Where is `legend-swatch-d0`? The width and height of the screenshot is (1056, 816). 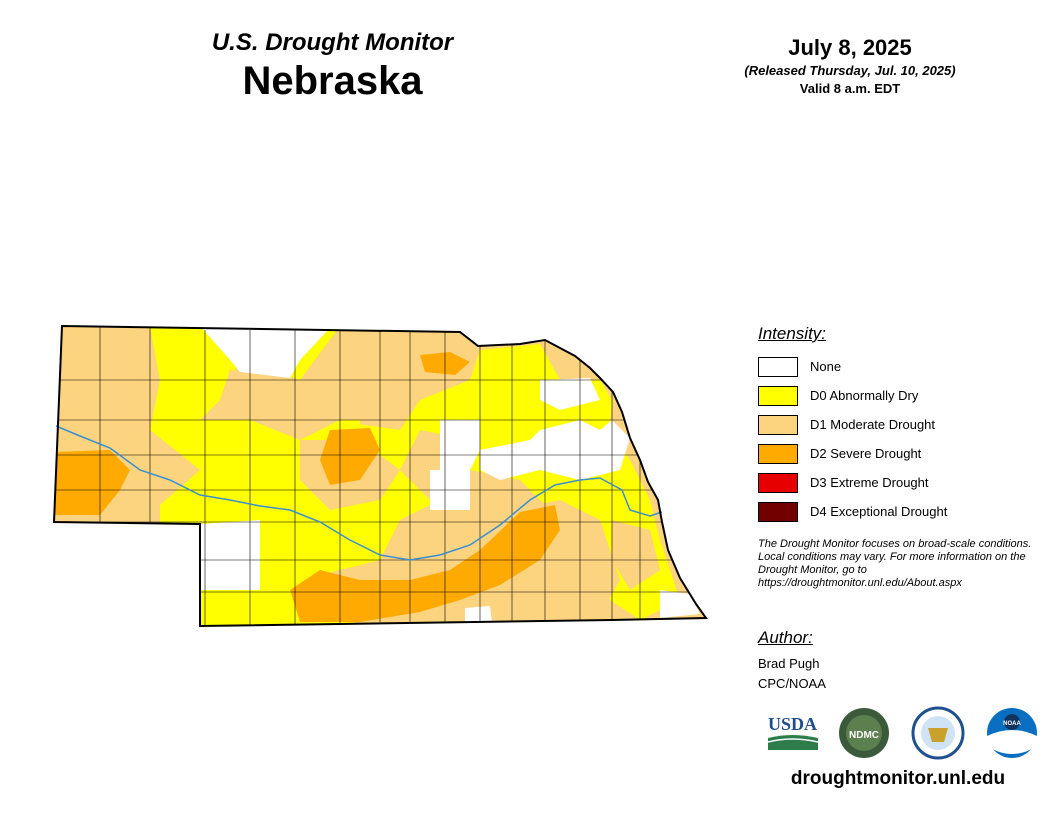
legend-swatch-d0 is located at coordinates (778, 395).